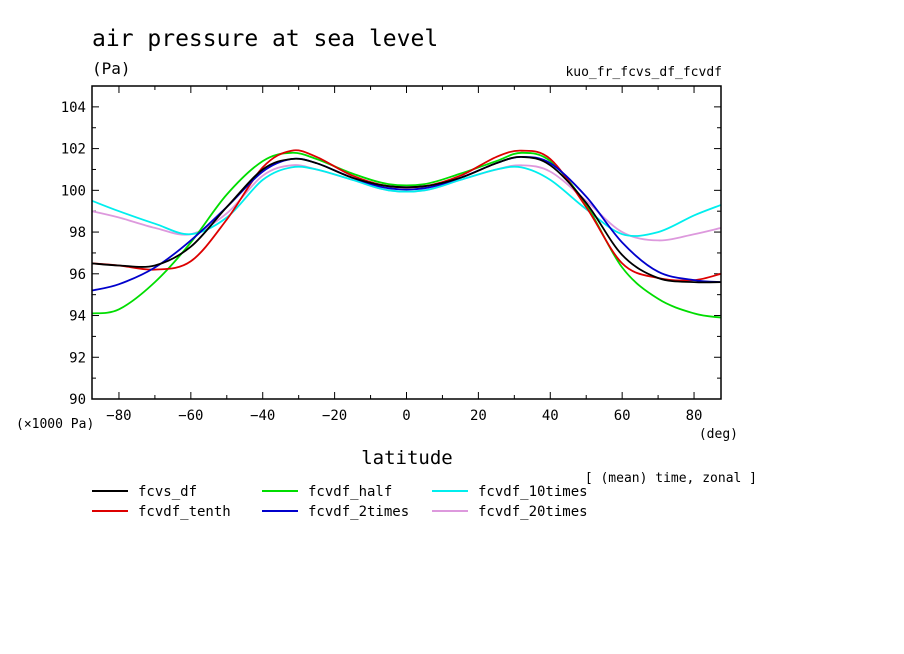  Describe the element at coordinates (55, 424) in the screenshot. I see `y-scale-note: (×1000 Pa)` at that location.